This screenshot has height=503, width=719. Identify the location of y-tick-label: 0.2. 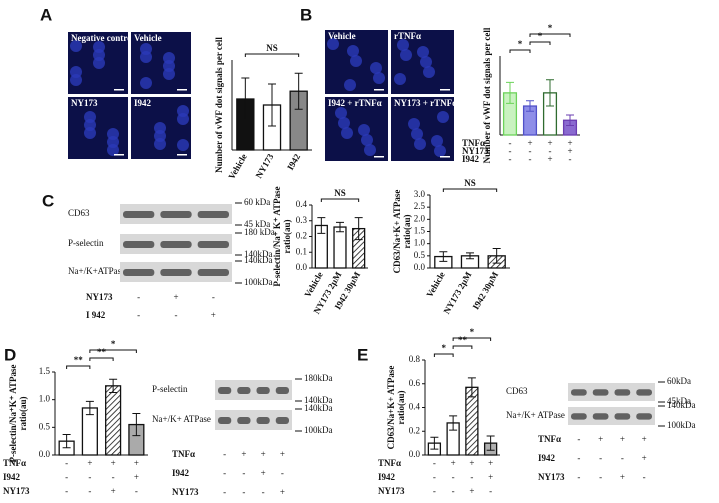
(301, 236).